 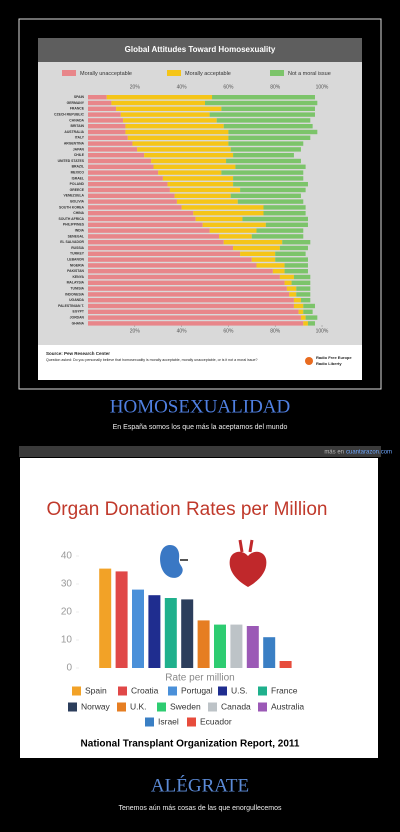 I want to click on category-label: UGANDA, so click(x=76, y=300).